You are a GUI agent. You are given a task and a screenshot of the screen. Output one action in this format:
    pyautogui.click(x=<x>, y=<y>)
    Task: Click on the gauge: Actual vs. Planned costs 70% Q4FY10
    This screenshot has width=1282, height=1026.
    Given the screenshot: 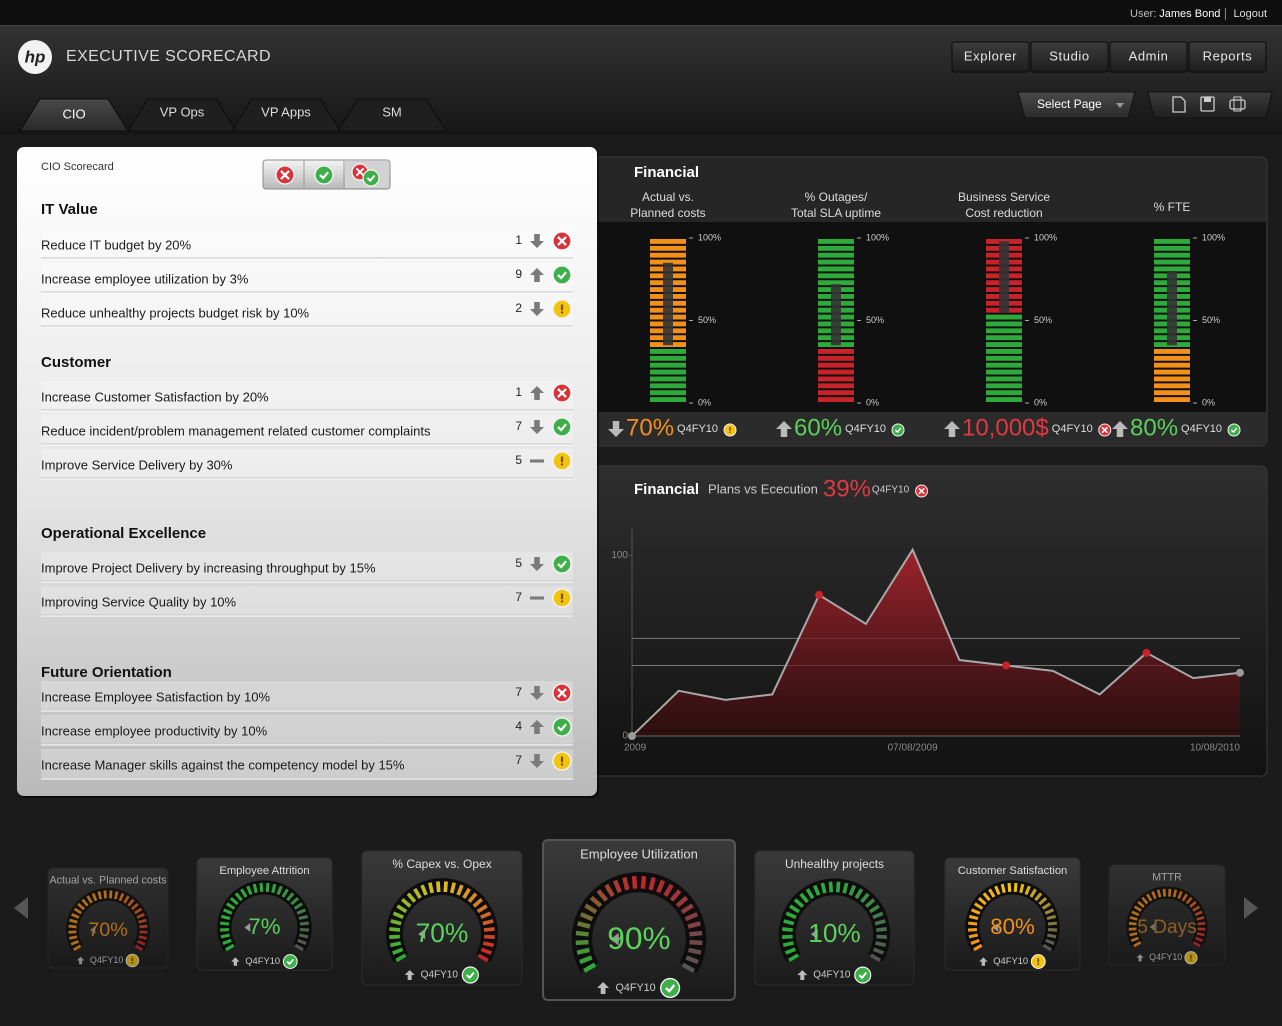 What is the action you would take?
    pyautogui.click(x=108, y=918)
    